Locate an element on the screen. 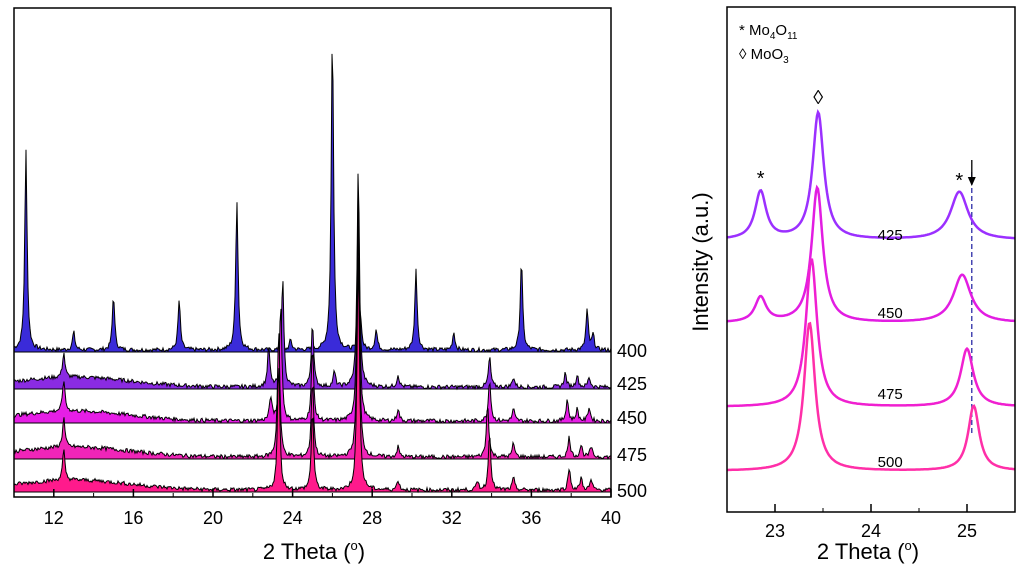 The height and width of the screenshot is (575, 1024). left-series-label-425: 425 is located at coordinates (632, 384).